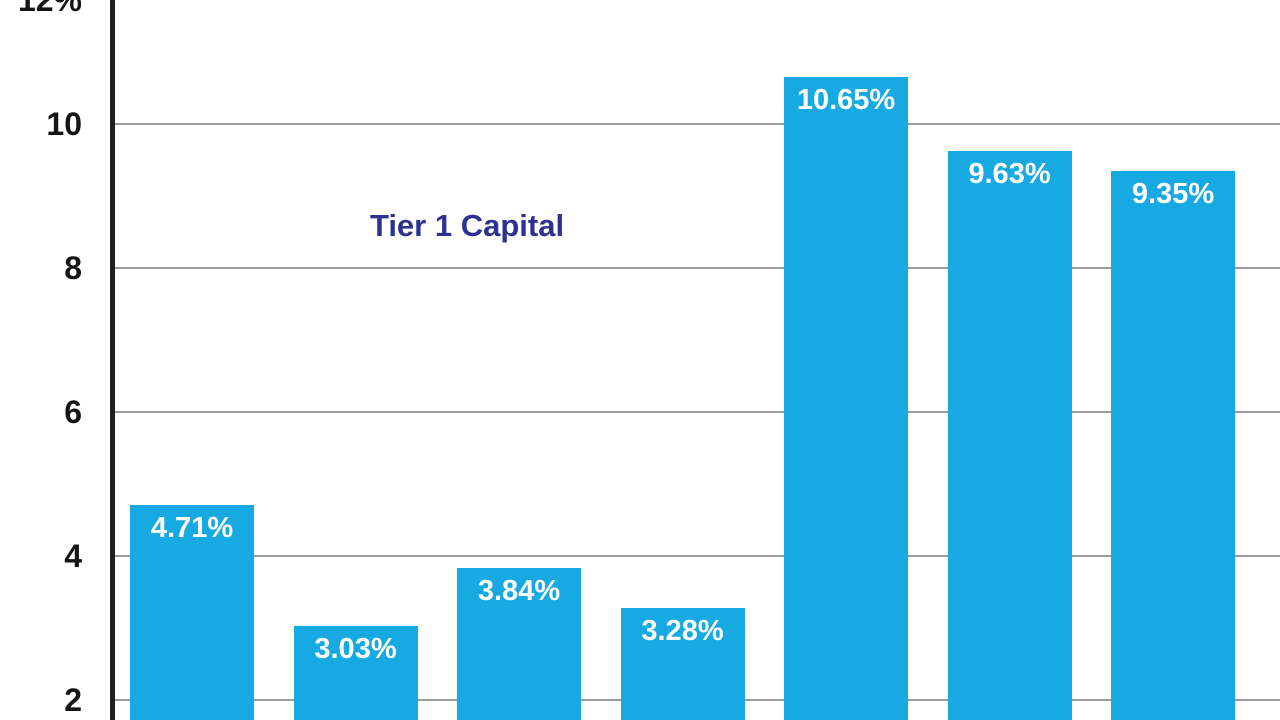  I want to click on bar-value-label: 10.65%, so click(846, 100).